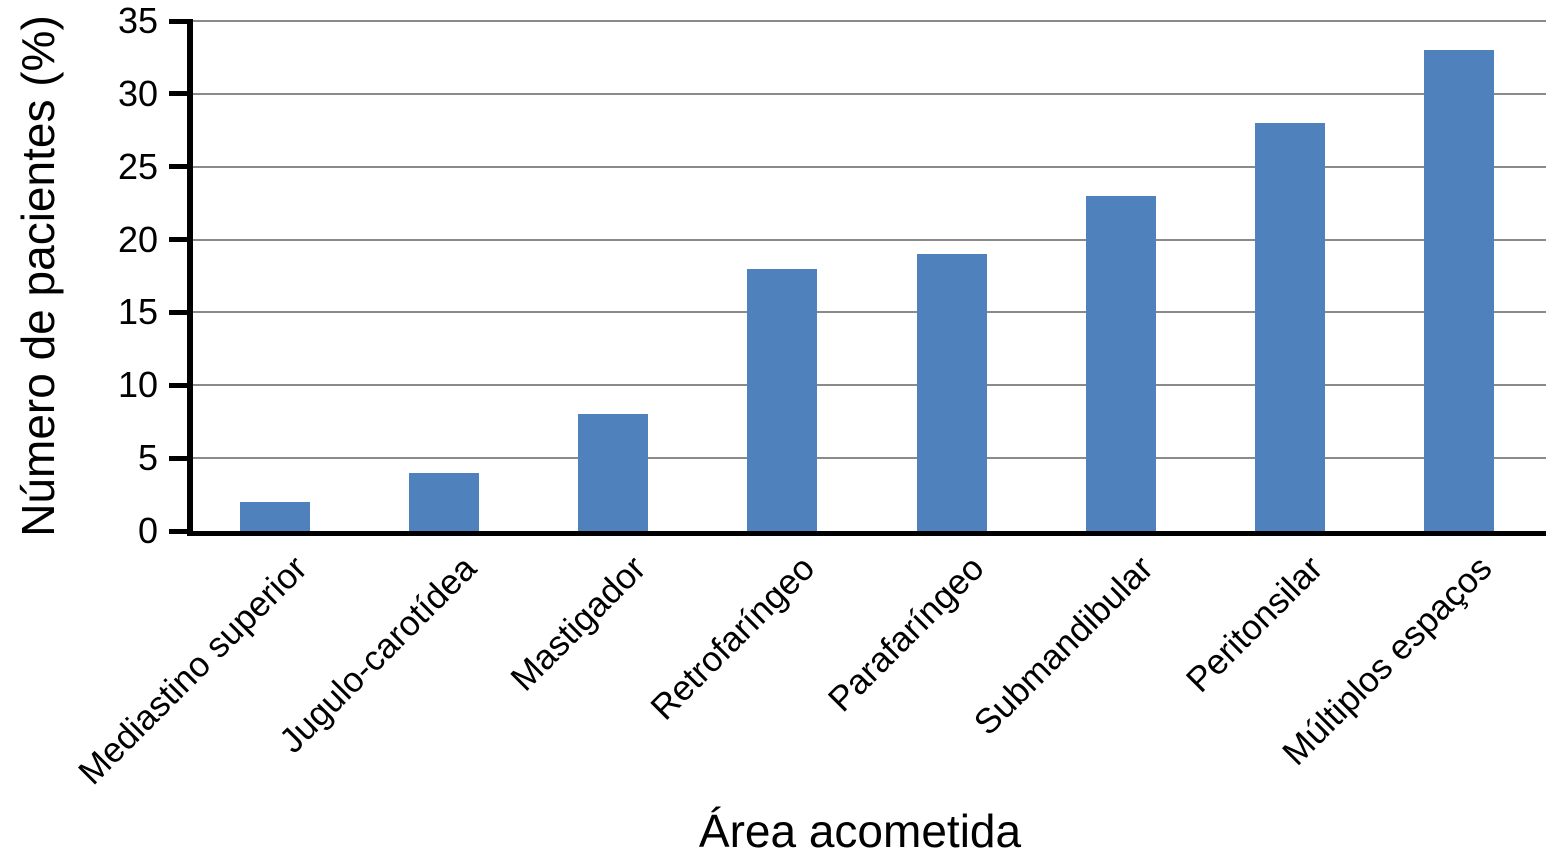 This screenshot has height=865, width=1546. I want to click on category-label-5: Parafaríngeo, so click(906, 634).